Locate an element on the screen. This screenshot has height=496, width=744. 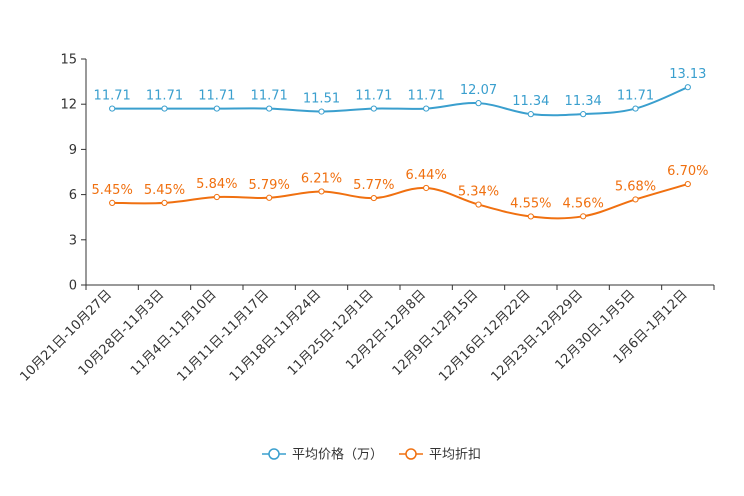
data-label: 6.21% is located at coordinates (321, 178).